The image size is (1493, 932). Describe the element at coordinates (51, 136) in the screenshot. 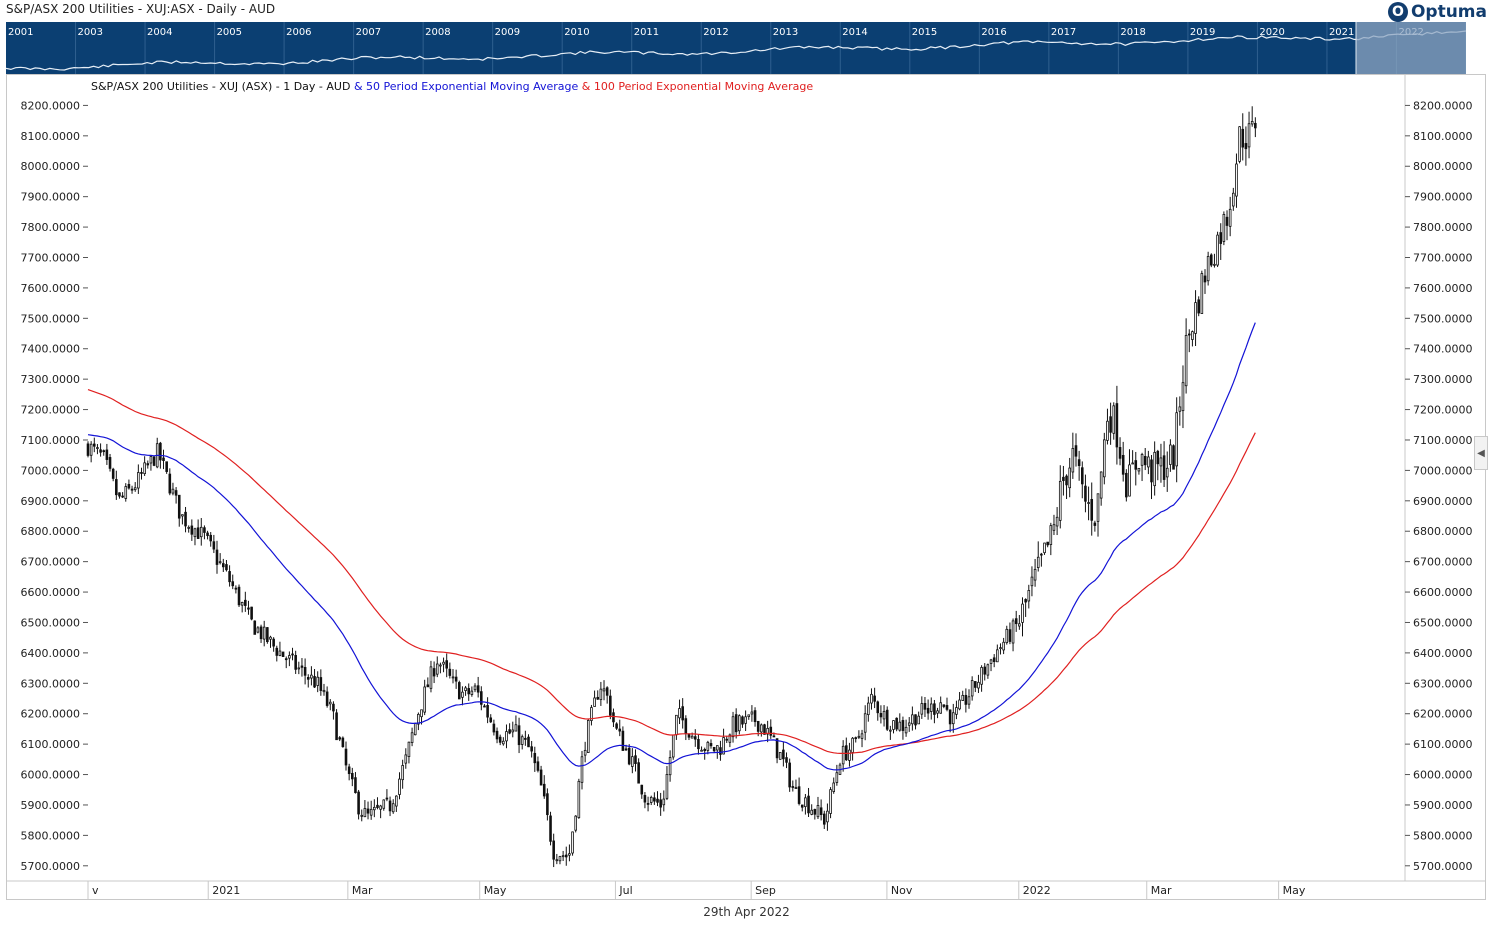

I see `y-tick-label-left: 8100.0000` at that location.